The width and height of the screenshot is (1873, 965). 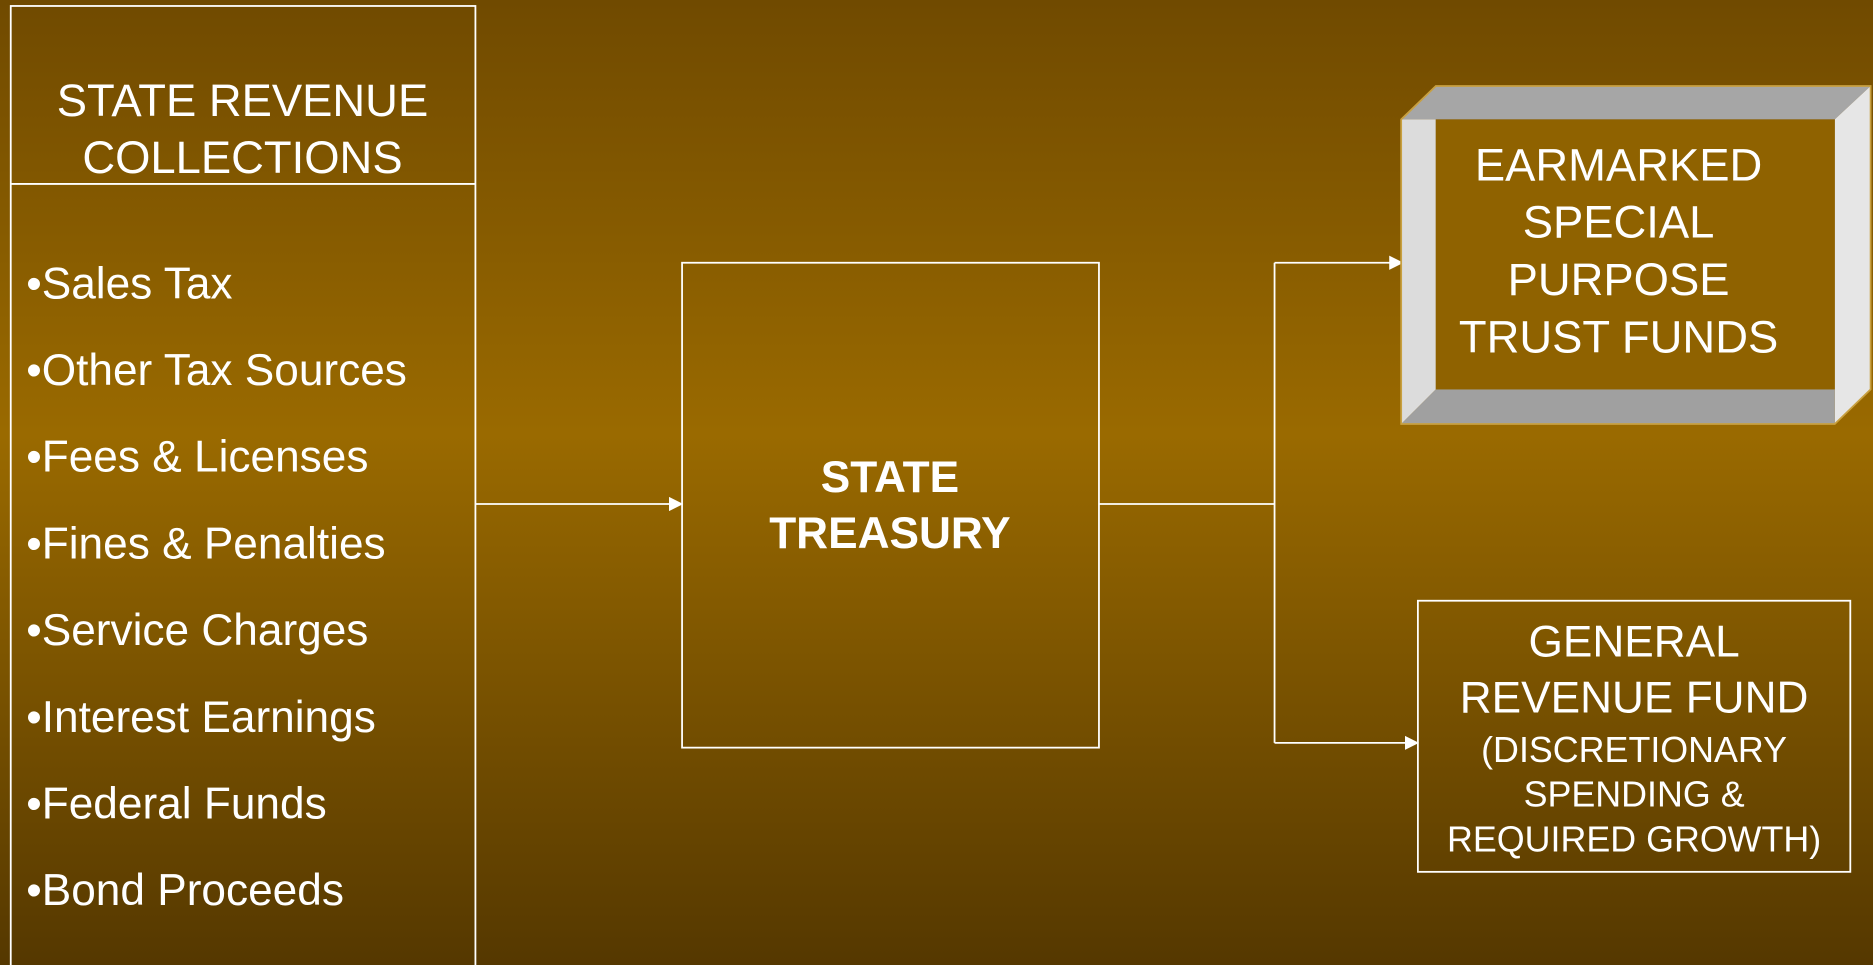 What do you see at coordinates (1633, 642) in the screenshot?
I see `general-label: GENERAL` at bounding box center [1633, 642].